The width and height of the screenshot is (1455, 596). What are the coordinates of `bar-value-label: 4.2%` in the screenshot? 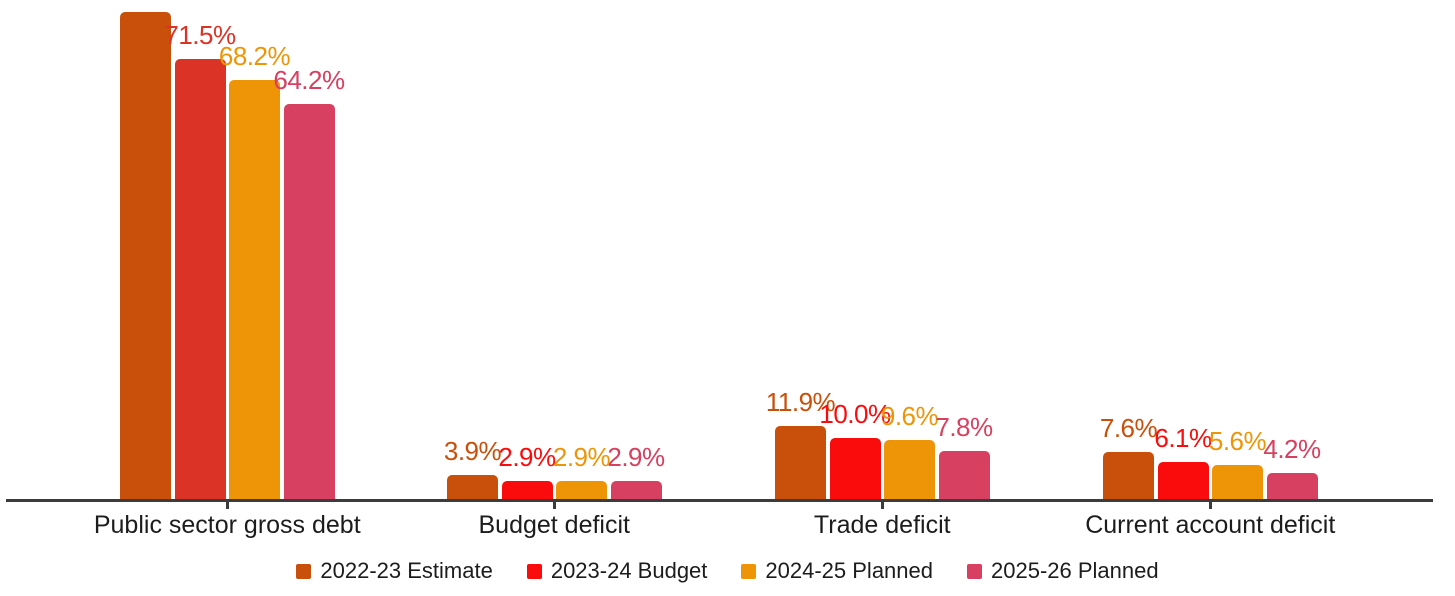 It's located at (1292, 449).